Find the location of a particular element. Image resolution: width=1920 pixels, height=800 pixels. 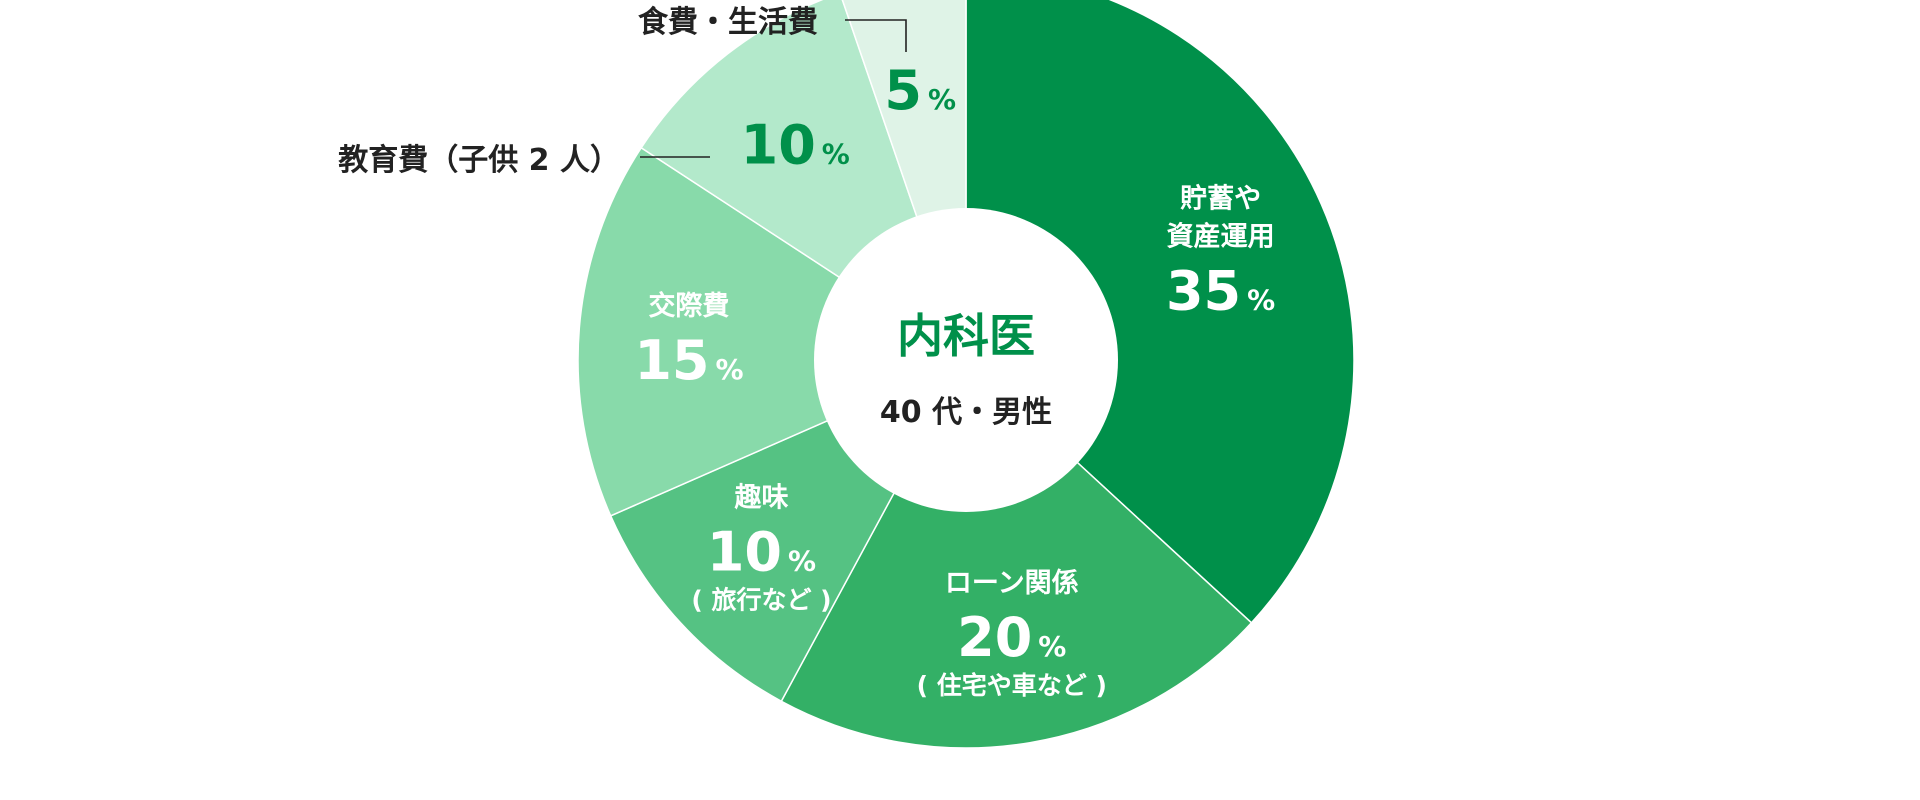

percent-sign-0: % is located at coordinates (1261, 299).